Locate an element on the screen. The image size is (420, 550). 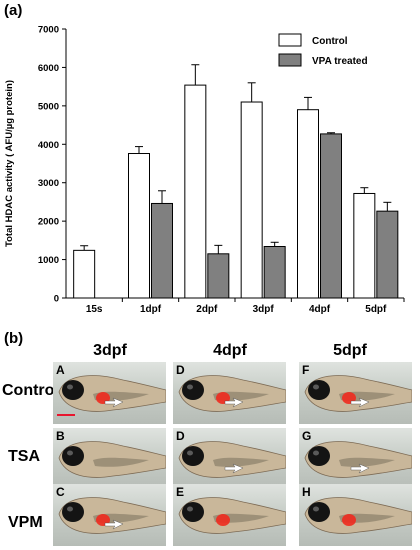
photo-control-5dpf: F is located at coordinates (355, 393).